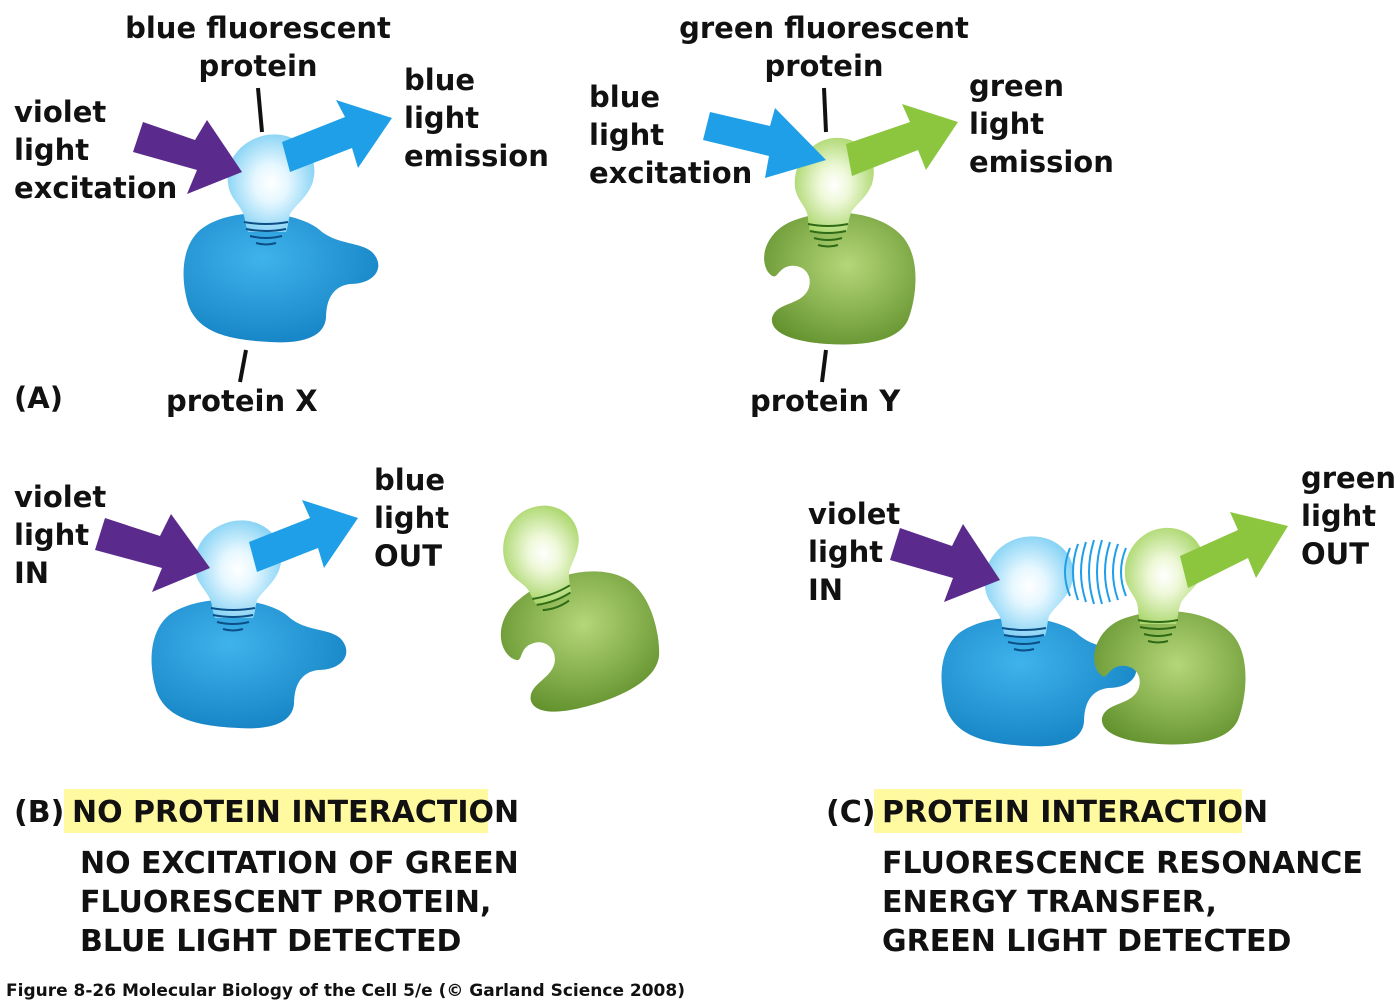 This screenshot has width=1400, height=1003. Describe the element at coordinates (624, 97) in the screenshot. I see `blue-excitation-line1: blue` at that location.